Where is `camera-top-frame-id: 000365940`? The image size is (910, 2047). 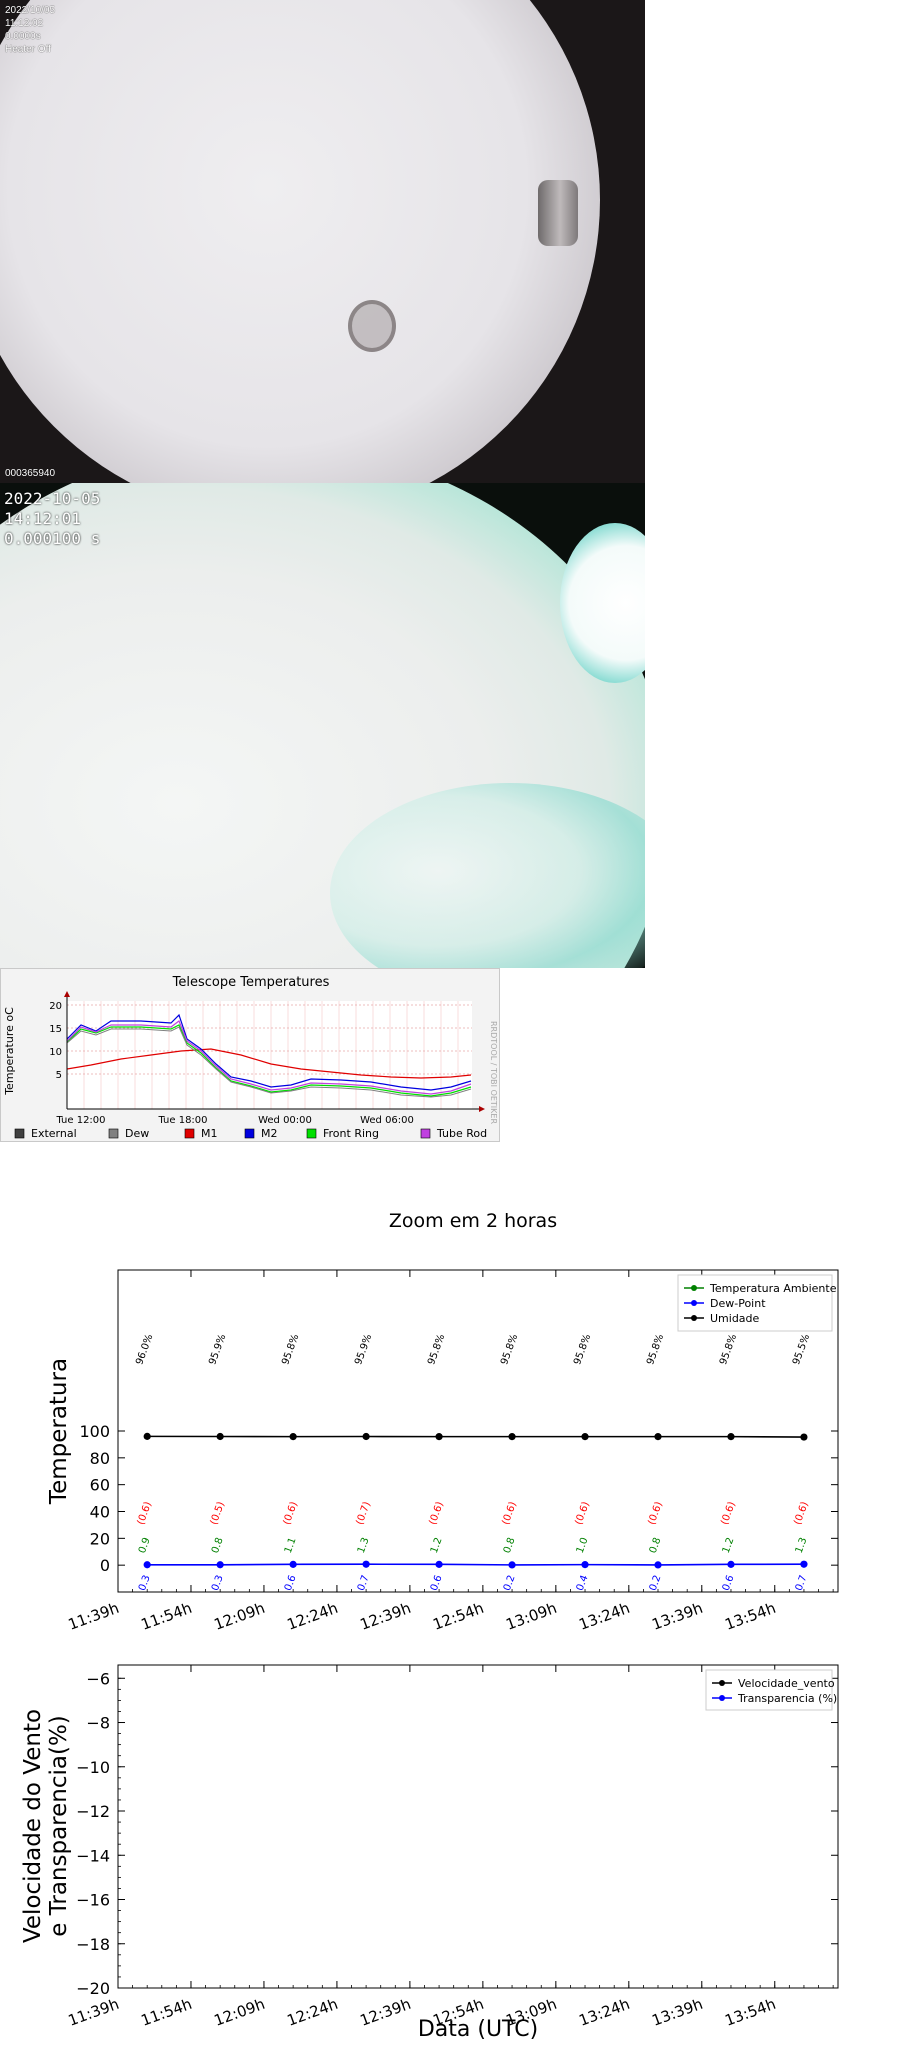 camera-top-frame-id: 000365940 is located at coordinates (30, 473).